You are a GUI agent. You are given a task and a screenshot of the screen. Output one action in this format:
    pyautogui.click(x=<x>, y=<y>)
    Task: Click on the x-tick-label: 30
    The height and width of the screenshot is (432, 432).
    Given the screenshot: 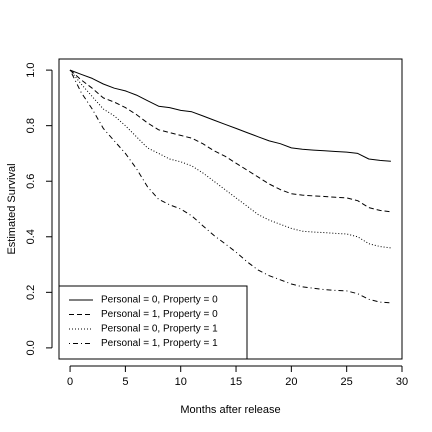 What is the action you would take?
    pyautogui.click(x=402, y=382)
    